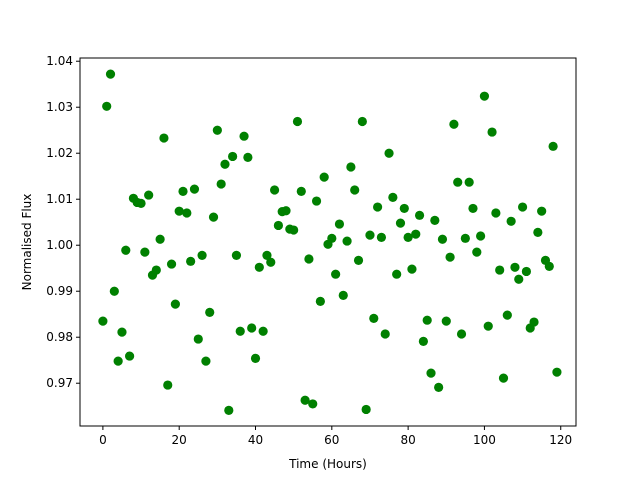  Describe the element at coordinates (179, 440) in the screenshot. I see `x-tick-label: 20` at that location.